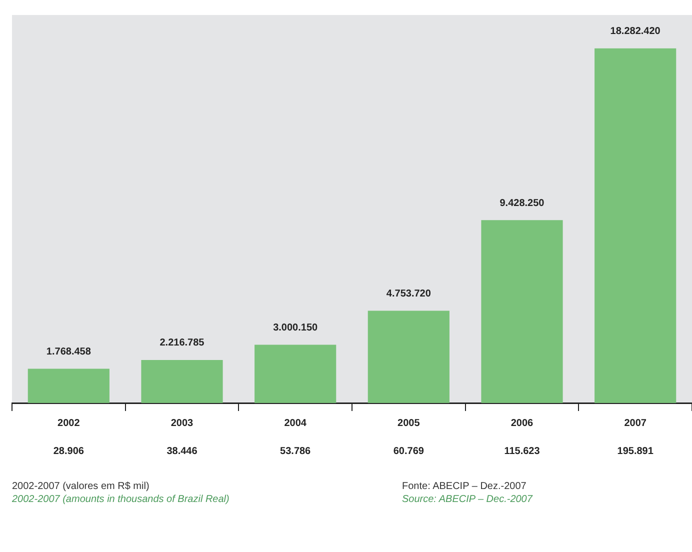 This screenshot has width=692, height=552. I want to click on data-label: 2.216.785, so click(182, 343).